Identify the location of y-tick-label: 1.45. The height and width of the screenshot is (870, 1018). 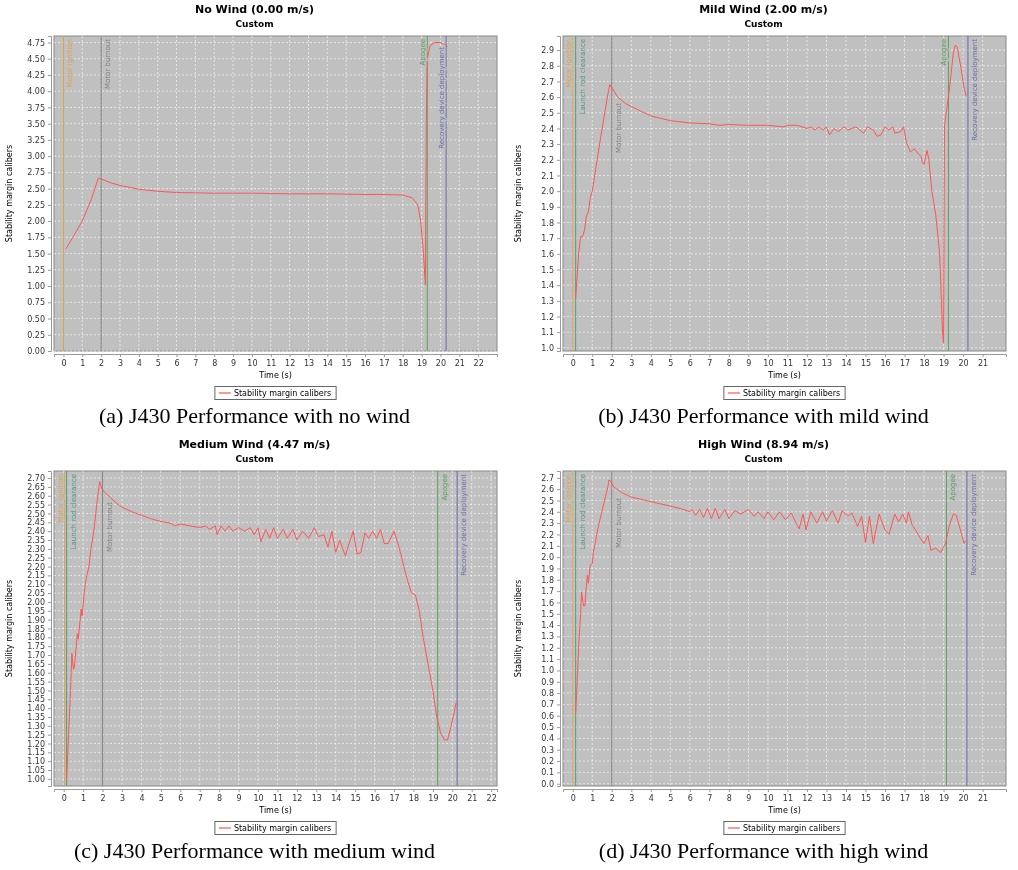
(36, 700).